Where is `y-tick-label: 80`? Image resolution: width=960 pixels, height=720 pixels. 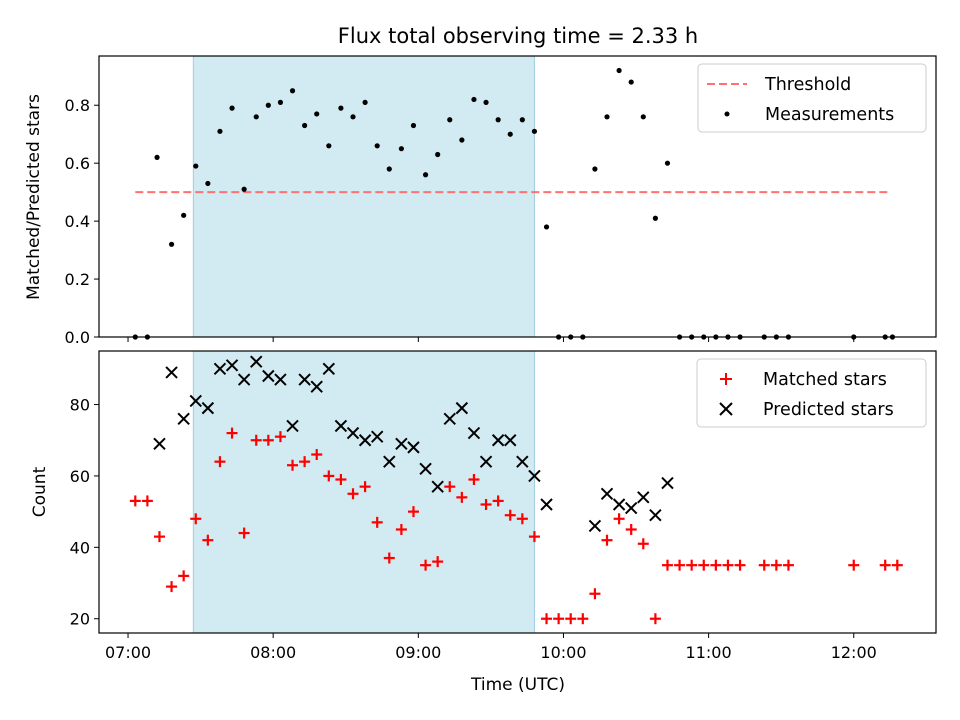
y-tick-label: 80 is located at coordinates (80, 405).